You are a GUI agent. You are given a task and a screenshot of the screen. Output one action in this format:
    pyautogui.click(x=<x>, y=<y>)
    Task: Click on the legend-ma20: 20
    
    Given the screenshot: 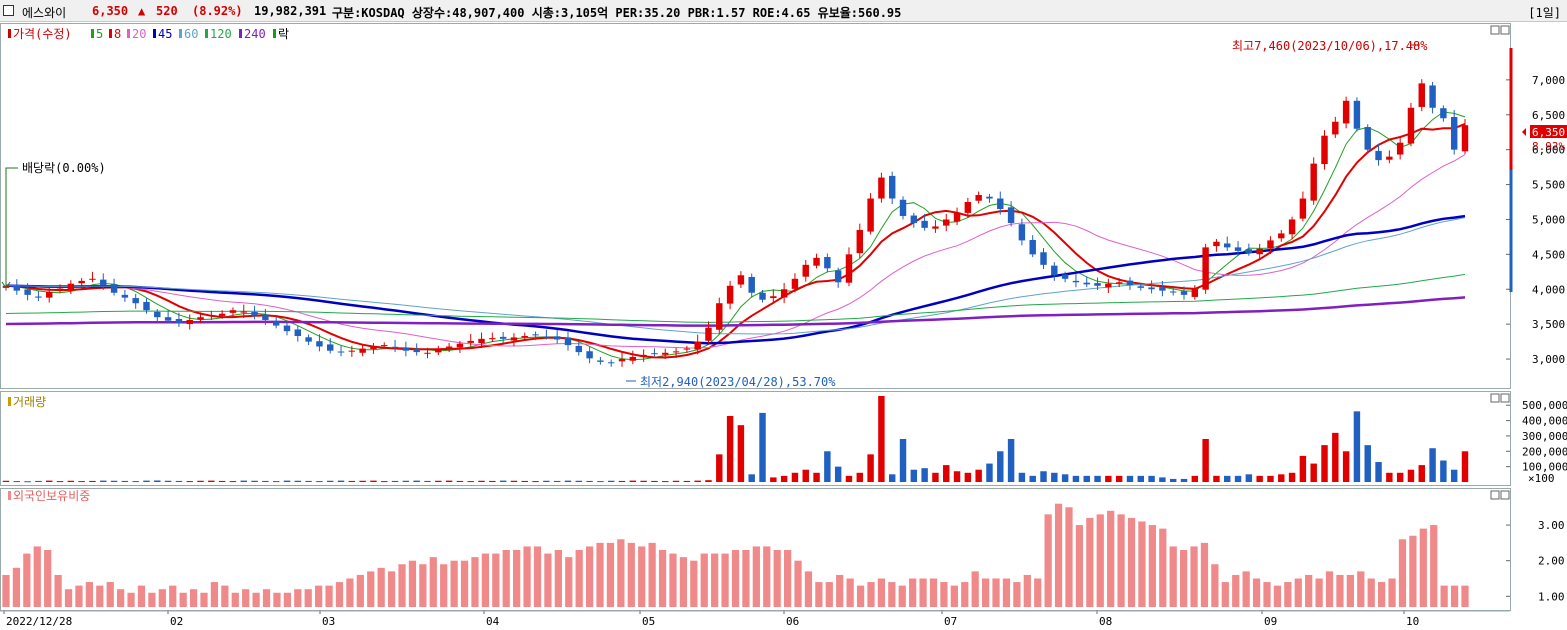 What is the action you would take?
    pyautogui.click(x=139, y=34)
    